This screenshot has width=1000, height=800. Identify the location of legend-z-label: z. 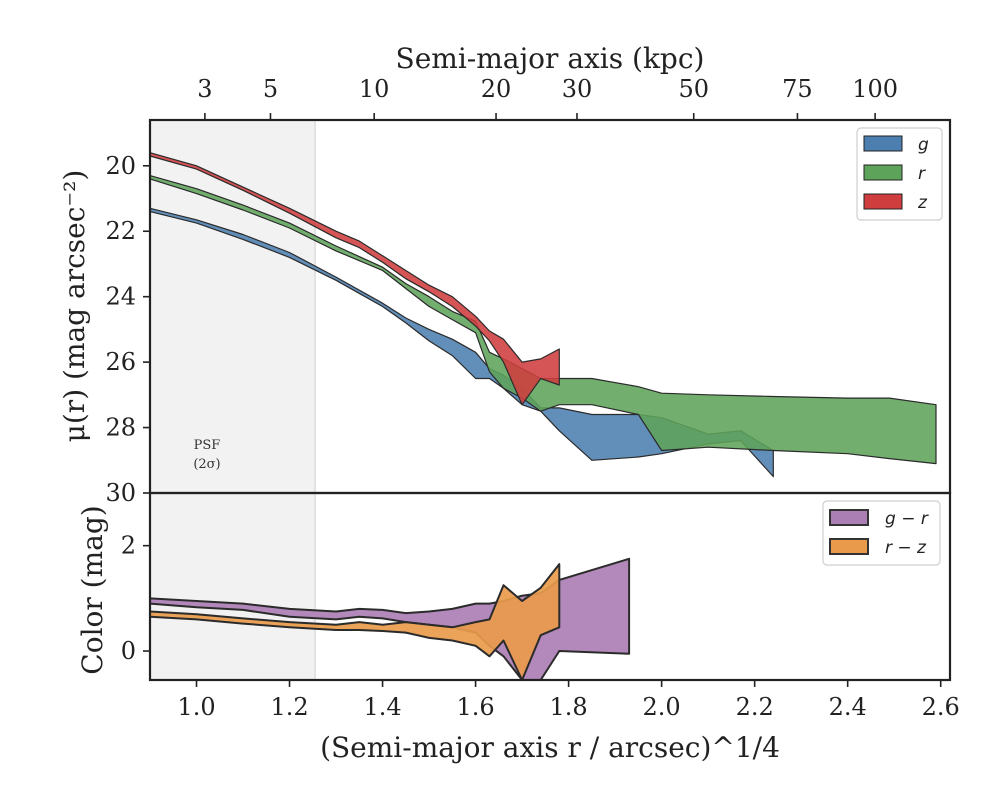
(922, 203).